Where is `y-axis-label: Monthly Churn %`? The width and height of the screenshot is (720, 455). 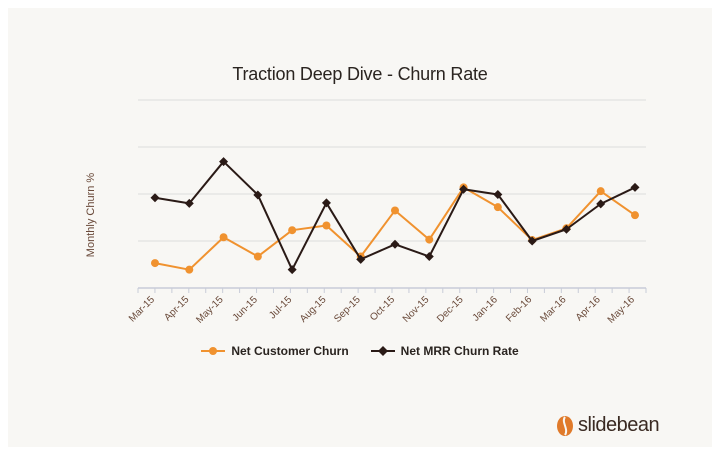 y-axis-label: Monthly Churn % is located at coordinates (91, 215).